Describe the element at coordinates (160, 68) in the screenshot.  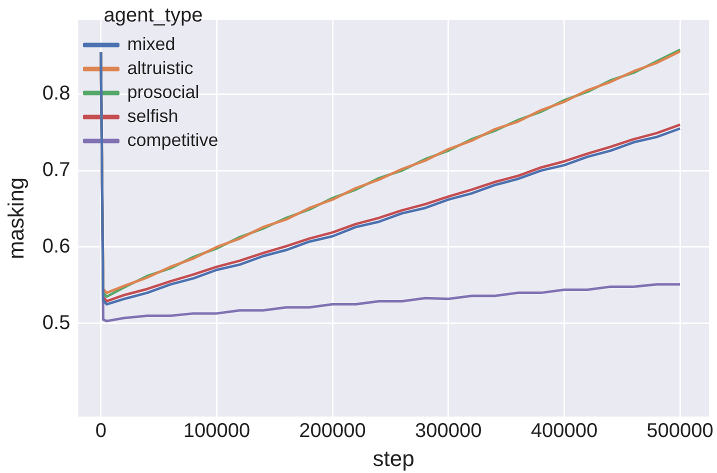
I see `legend-label: altruistic` at that location.